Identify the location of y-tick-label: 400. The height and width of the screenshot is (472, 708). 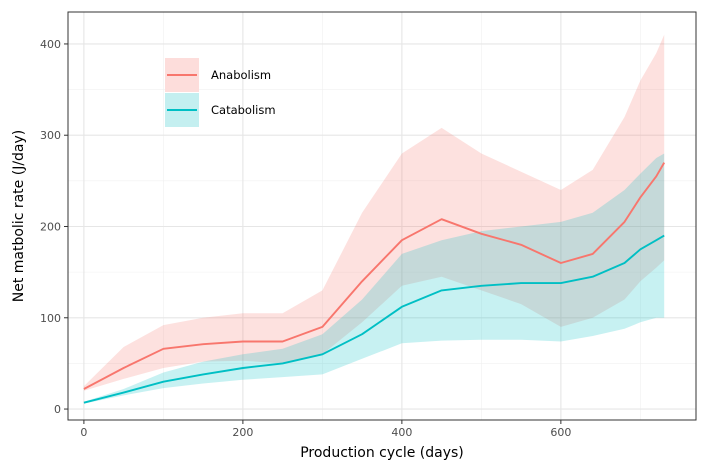
(50, 44).